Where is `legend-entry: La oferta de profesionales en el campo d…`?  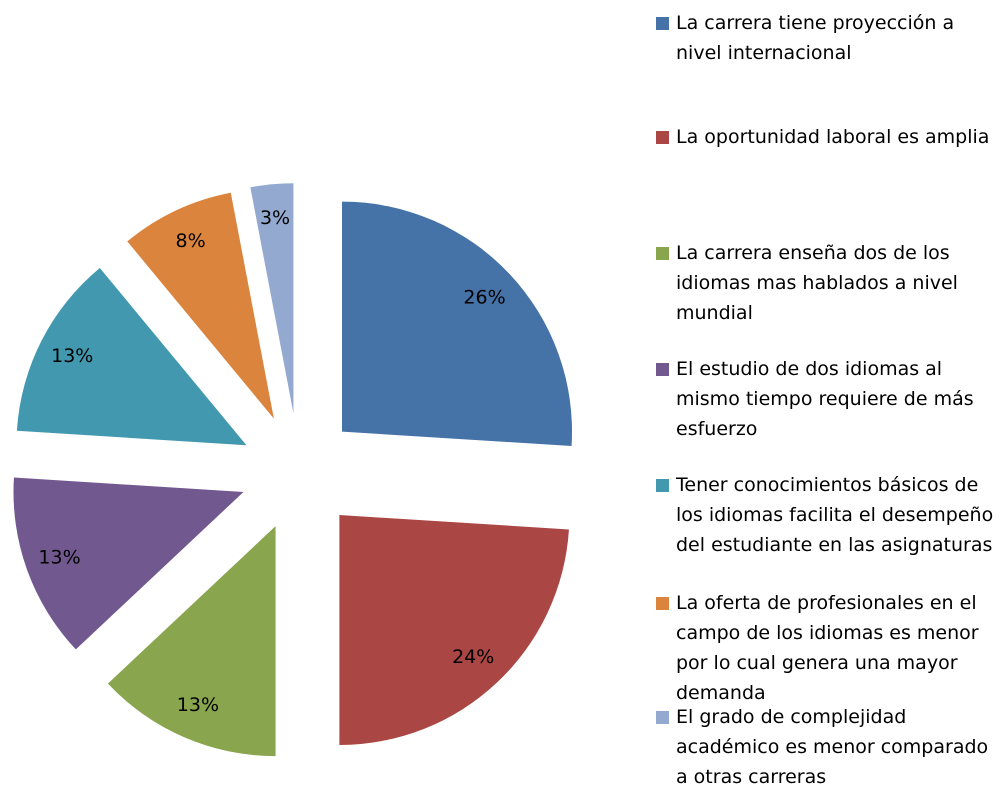
legend-entry: La oferta de profesionales en el campo d… is located at coordinates (829, 648).